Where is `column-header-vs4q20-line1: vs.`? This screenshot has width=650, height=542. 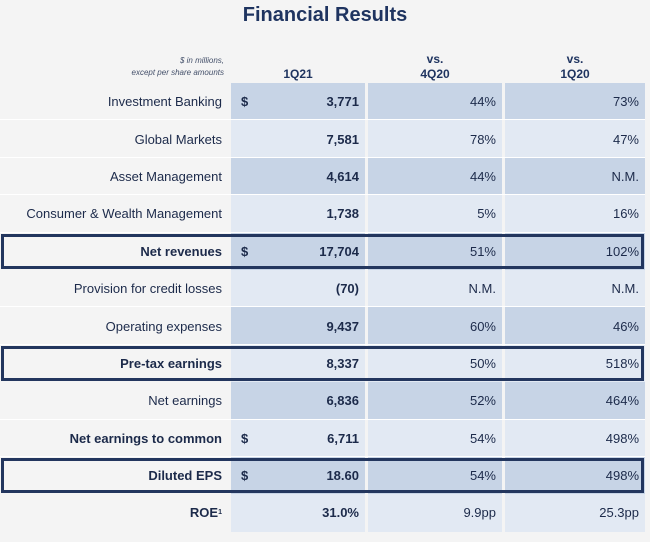 column-header-vs4q20-line1: vs. is located at coordinates (435, 59).